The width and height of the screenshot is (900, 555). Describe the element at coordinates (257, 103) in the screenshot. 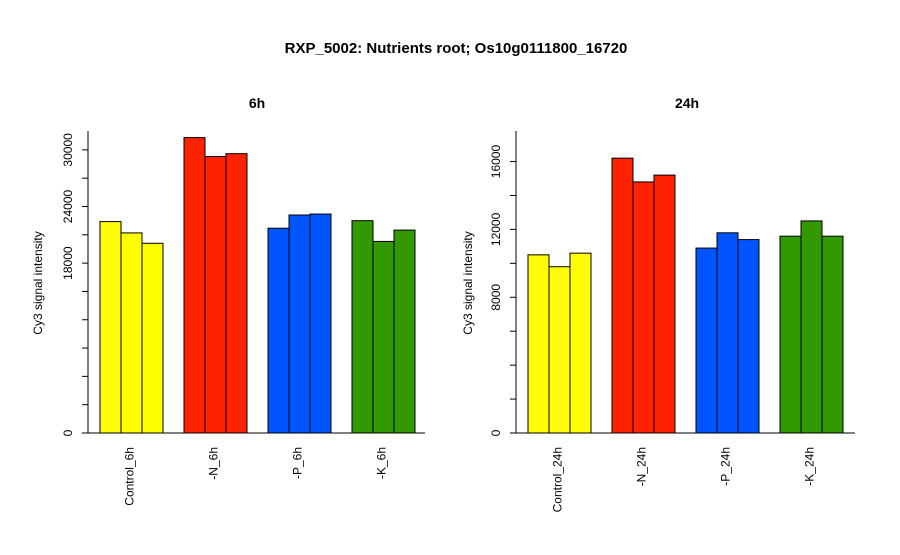

I see `panel-title: 6h` at that location.